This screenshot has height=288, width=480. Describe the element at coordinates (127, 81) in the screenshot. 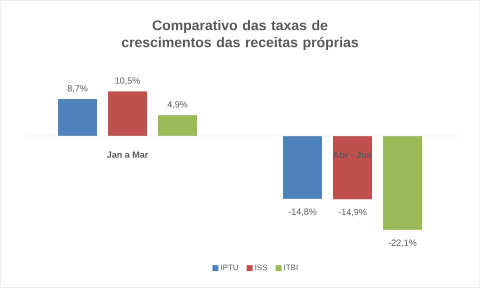

I see `data-label: 10,5%` at that location.